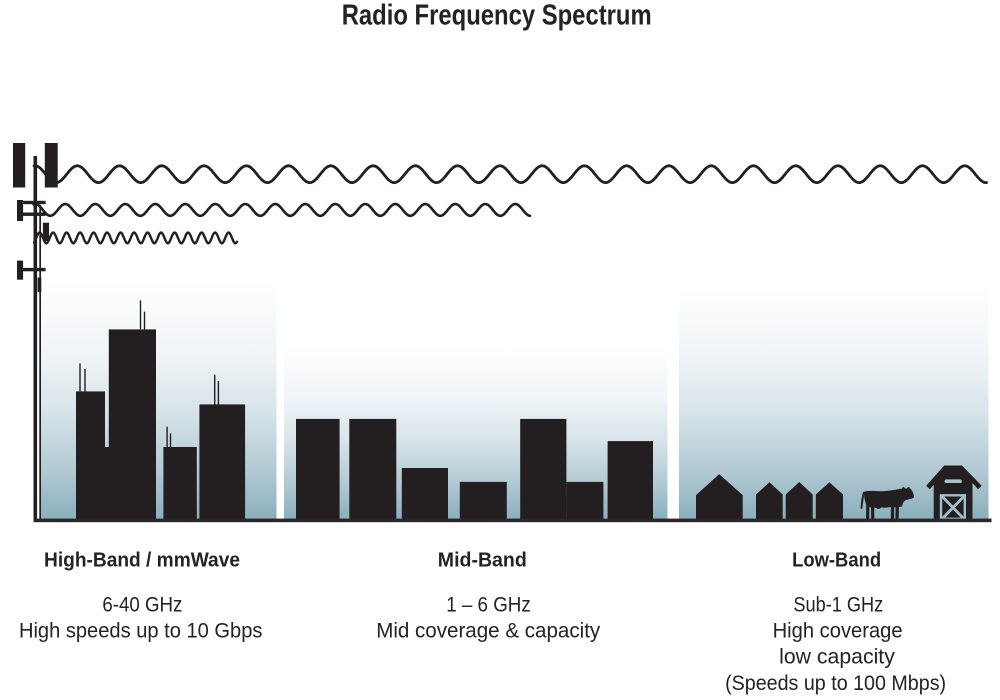 The width and height of the screenshot is (1000, 700). I want to click on svg-text: Mid-Band, so click(482, 559).